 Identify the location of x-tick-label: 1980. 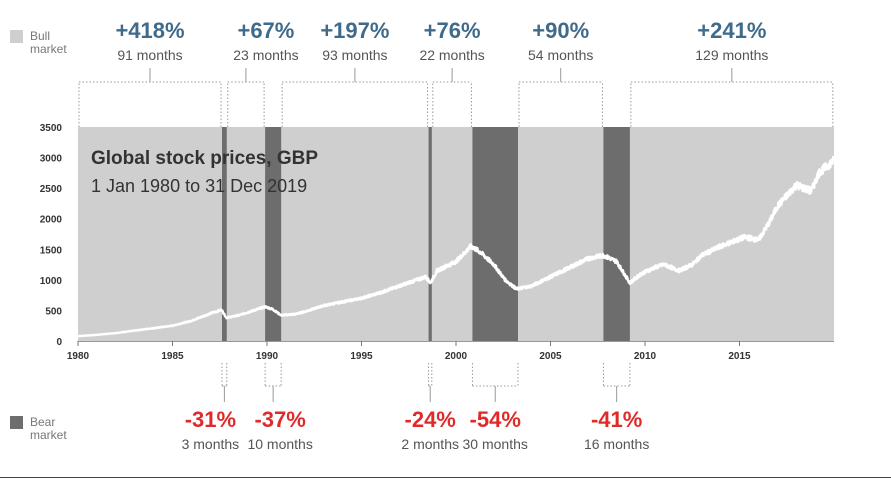
(78, 356).